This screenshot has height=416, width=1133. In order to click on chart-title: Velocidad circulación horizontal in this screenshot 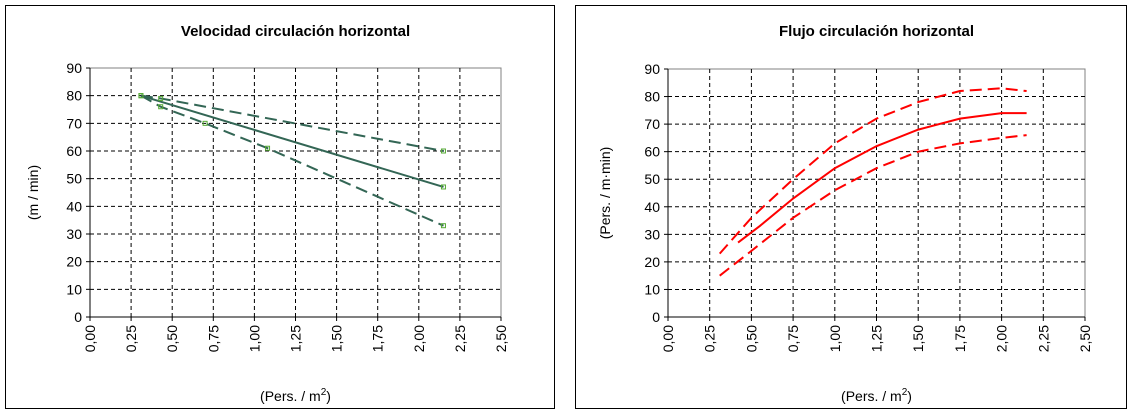, I will do `click(295, 31)`.